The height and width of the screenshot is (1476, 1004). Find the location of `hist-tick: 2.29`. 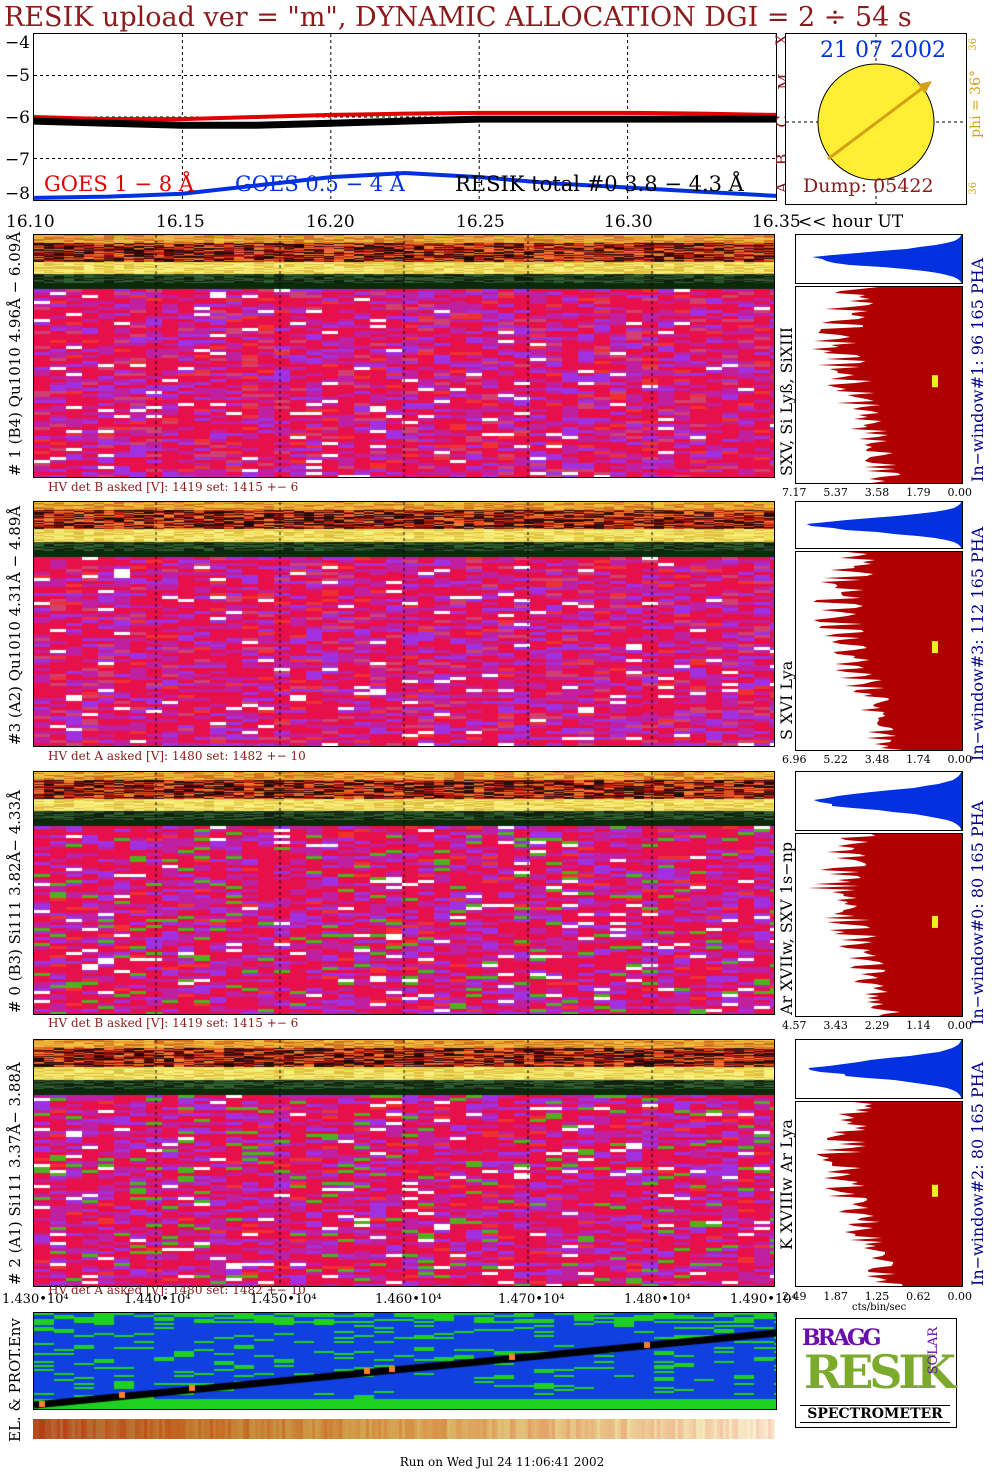

hist-tick: 2.29 is located at coordinates (877, 1025).